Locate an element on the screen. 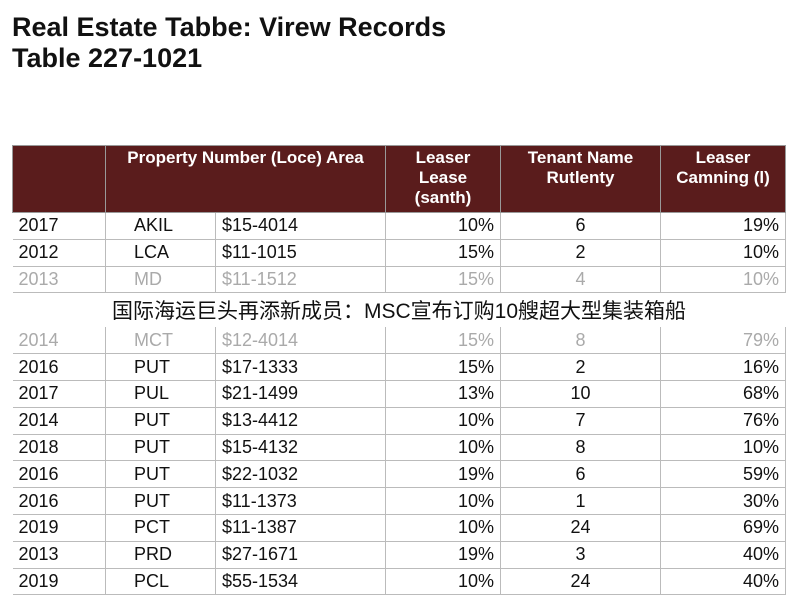  caption-row: 国际海运巨头再添新成员：MSC宣布订购10艘超大型集装箱船 is located at coordinates (399, 310).